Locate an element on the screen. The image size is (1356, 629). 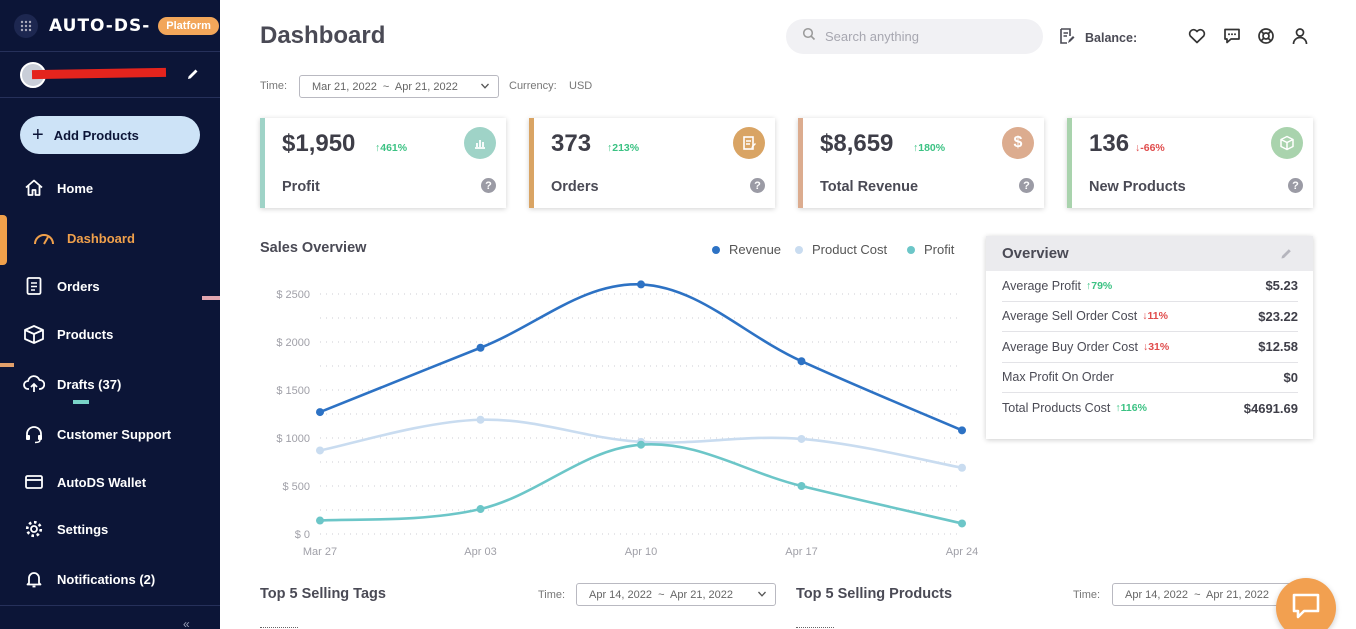
sidebar-item-products: Products is located at coordinates (67, 334).